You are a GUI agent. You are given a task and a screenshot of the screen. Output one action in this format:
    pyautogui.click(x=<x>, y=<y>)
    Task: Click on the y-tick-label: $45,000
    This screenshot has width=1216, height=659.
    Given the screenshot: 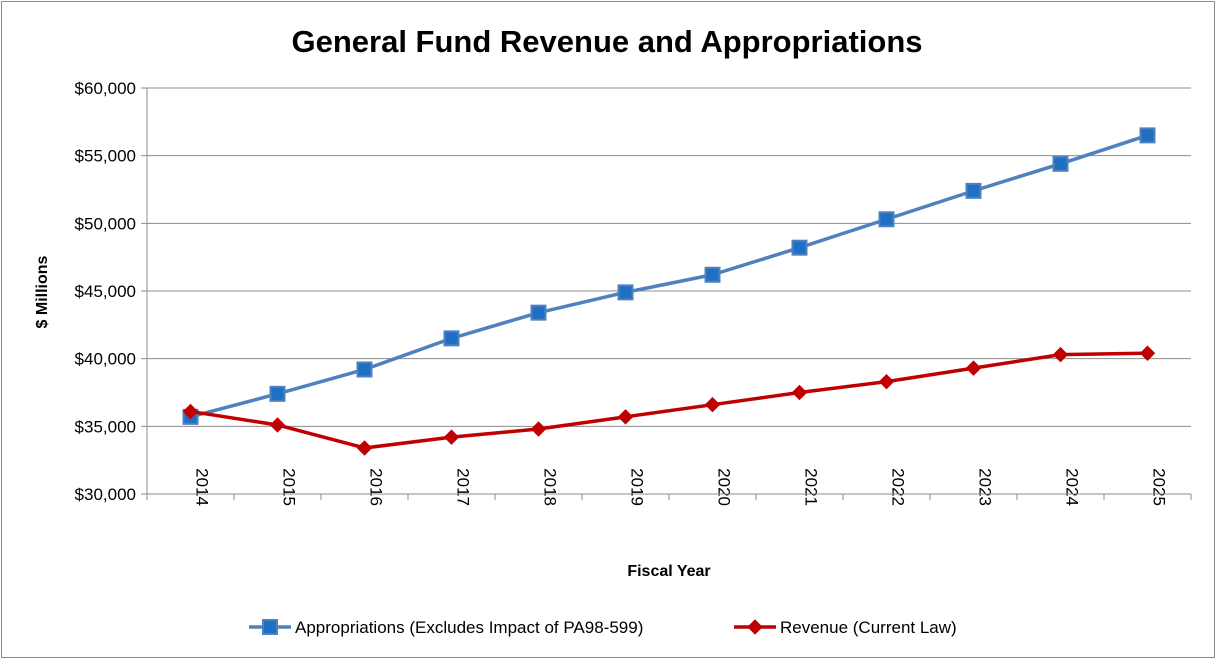 What is the action you would take?
    pyautogui.click(x=105, y=291)
    